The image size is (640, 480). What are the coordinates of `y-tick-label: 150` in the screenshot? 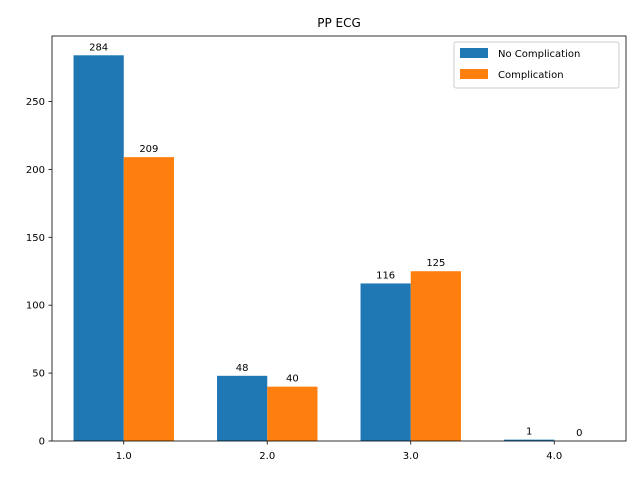 It's located at (35, 238).